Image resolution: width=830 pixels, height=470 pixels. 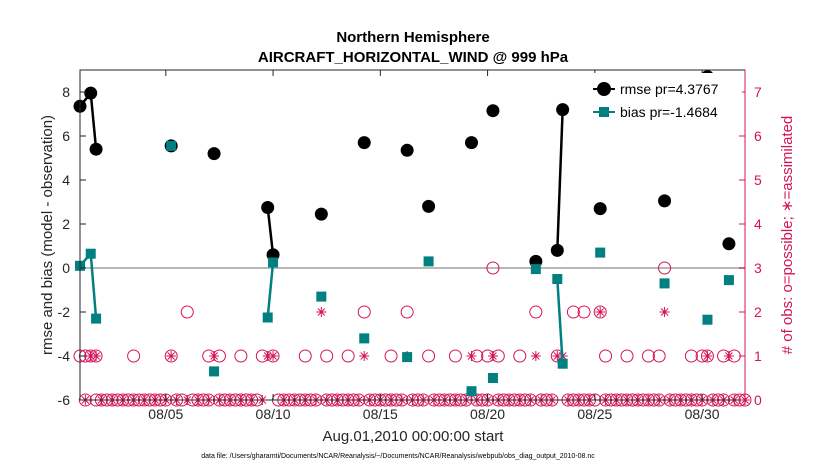 What do you see at coordinates (758, 400) in the screenshot?
I see `y2-tick-label: 0` at bounding box center [758, 400].